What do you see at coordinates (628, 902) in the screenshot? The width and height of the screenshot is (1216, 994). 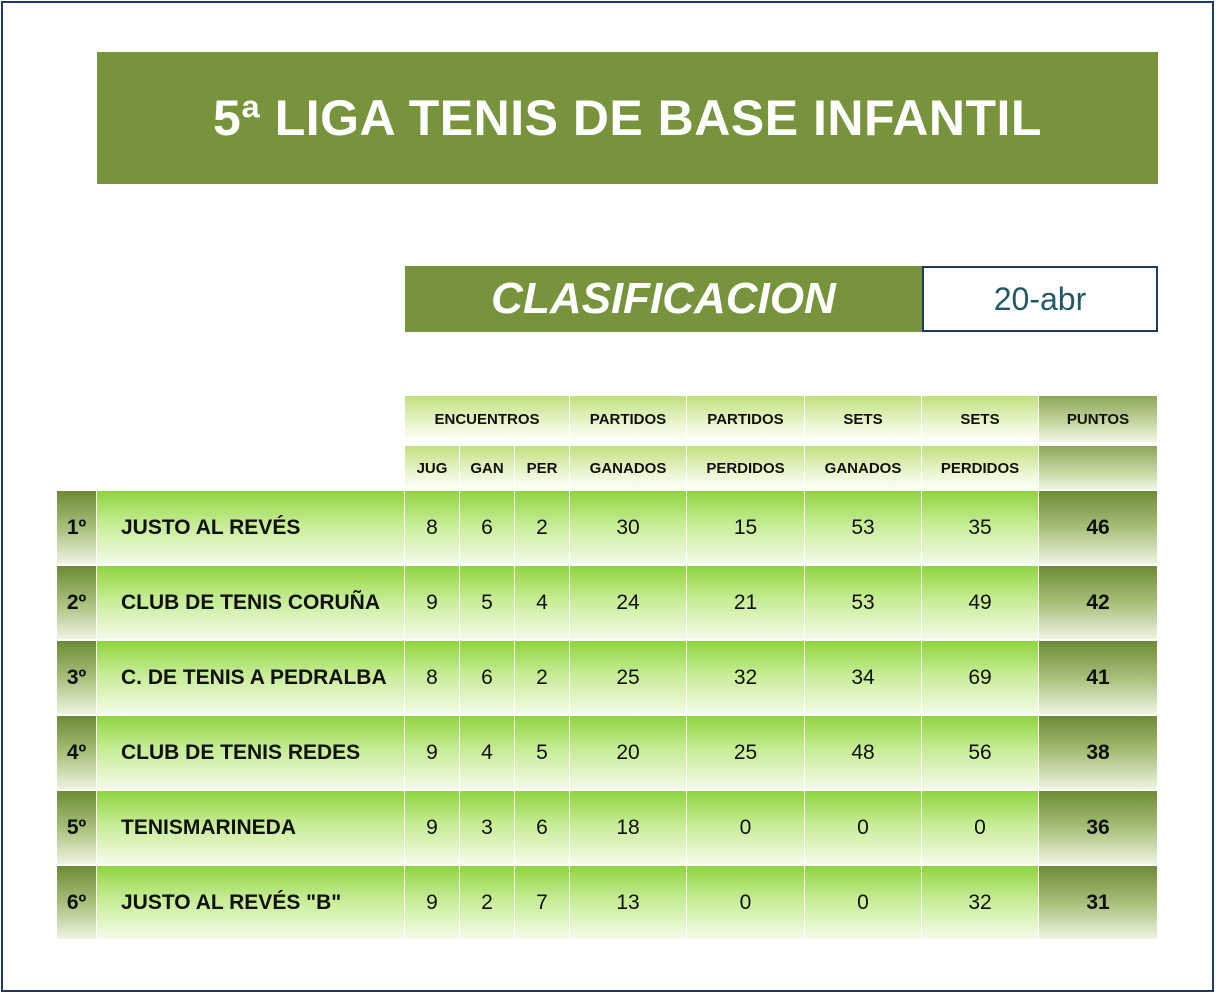 I see `partidos-ganados-cell: 13` at bounding box center [628, 902].